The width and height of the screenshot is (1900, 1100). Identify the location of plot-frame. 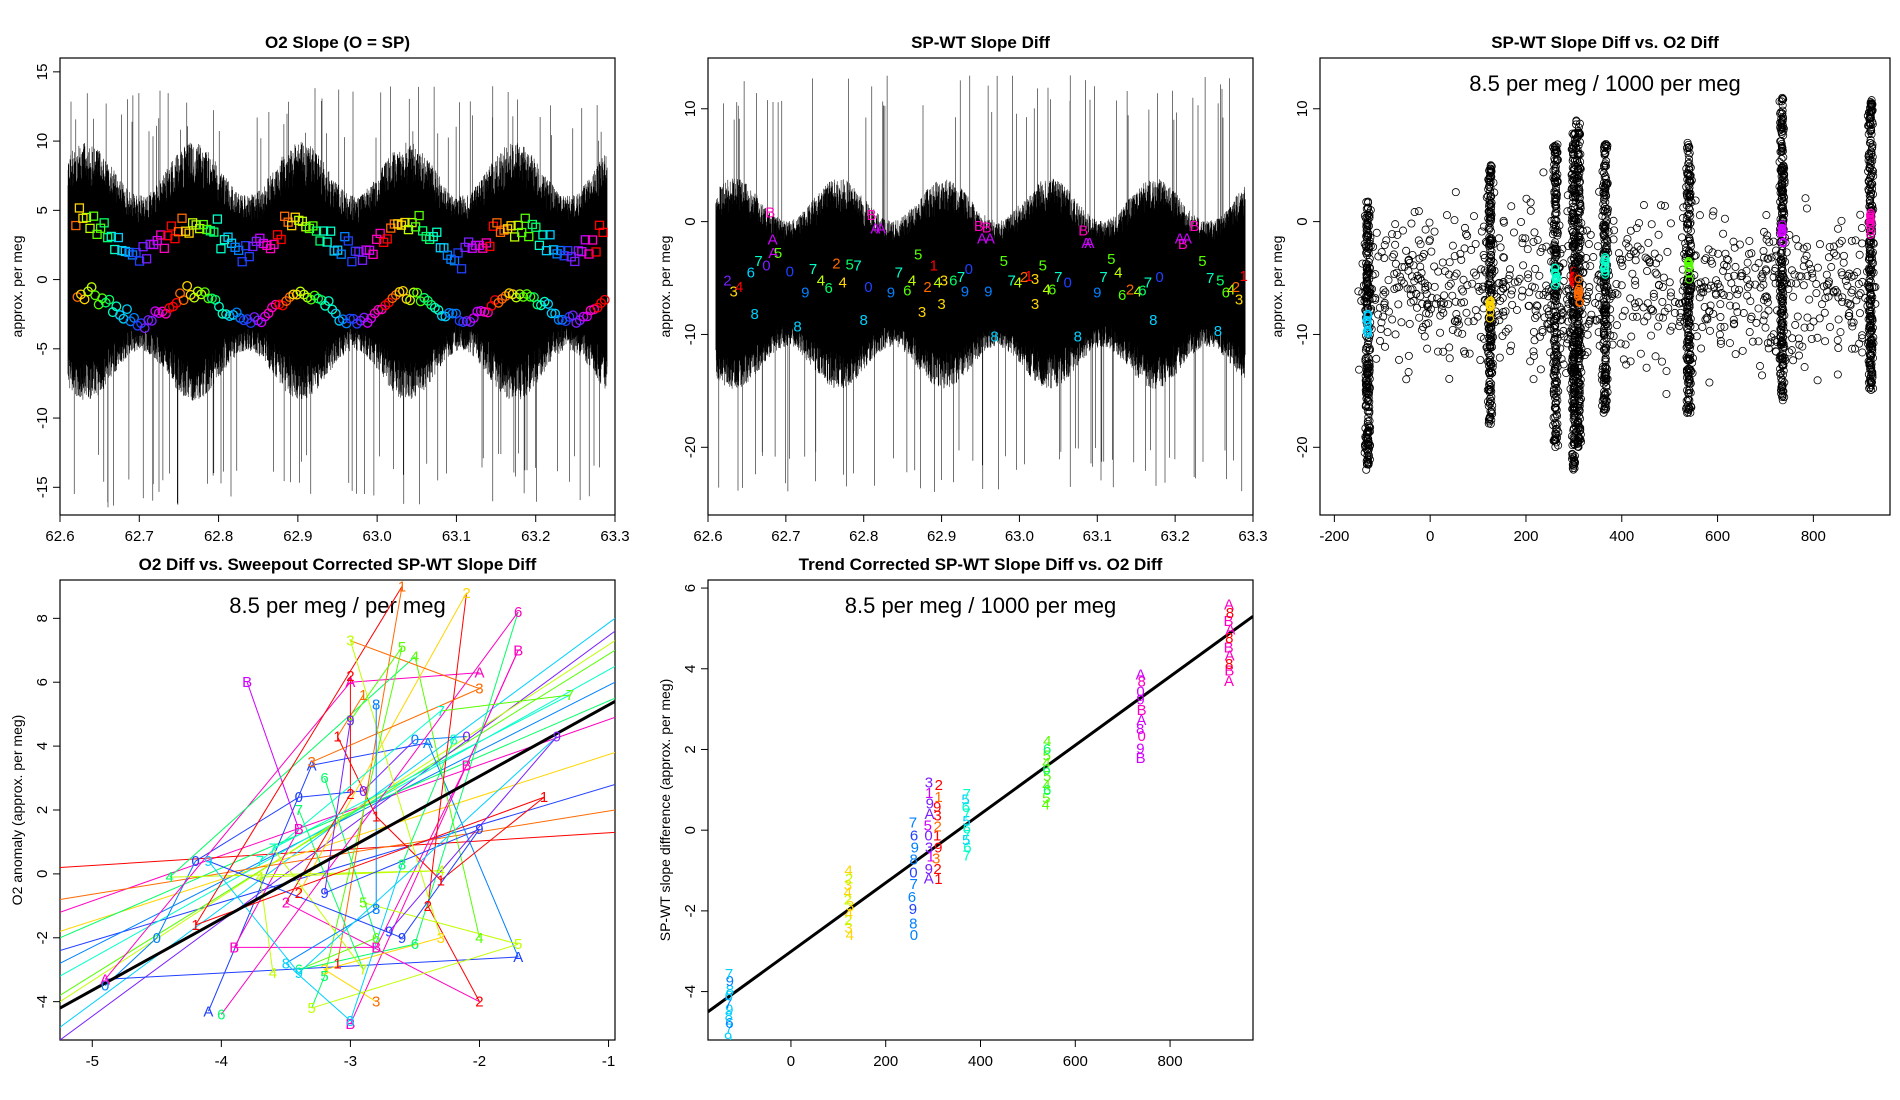
(980, 810).